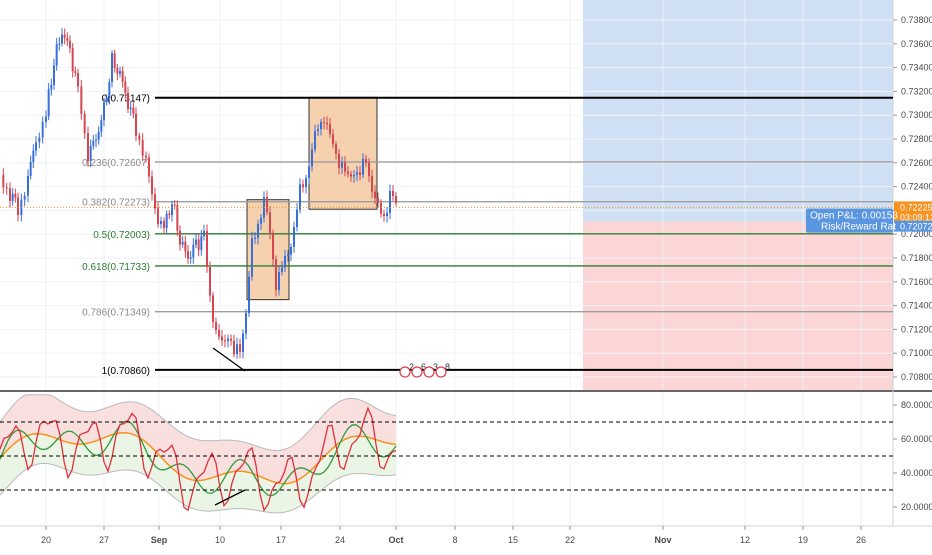  I want to click on osc-trend-line, so click(230, 497).